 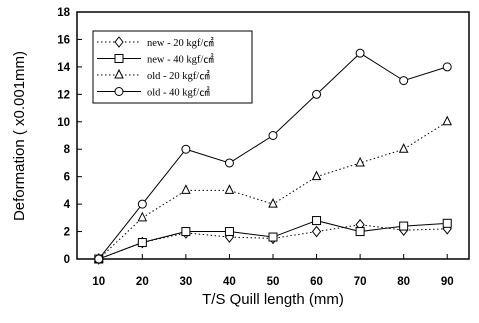 What do you see at coordinates (67, 260) in the screenshot?
I see `y-tick-label: 0` at bounding box center [67, 260].